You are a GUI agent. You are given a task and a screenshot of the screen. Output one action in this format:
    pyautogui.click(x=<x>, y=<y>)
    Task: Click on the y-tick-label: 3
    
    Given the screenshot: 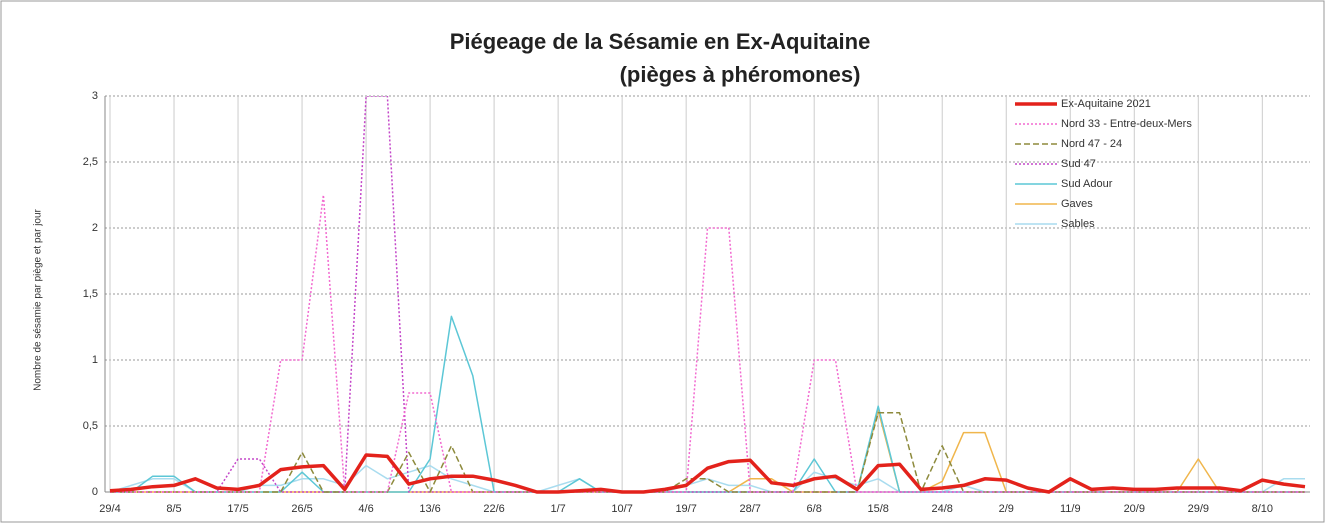 What is the action you would take?
    pyautogui.click(x=95, y=96)
    